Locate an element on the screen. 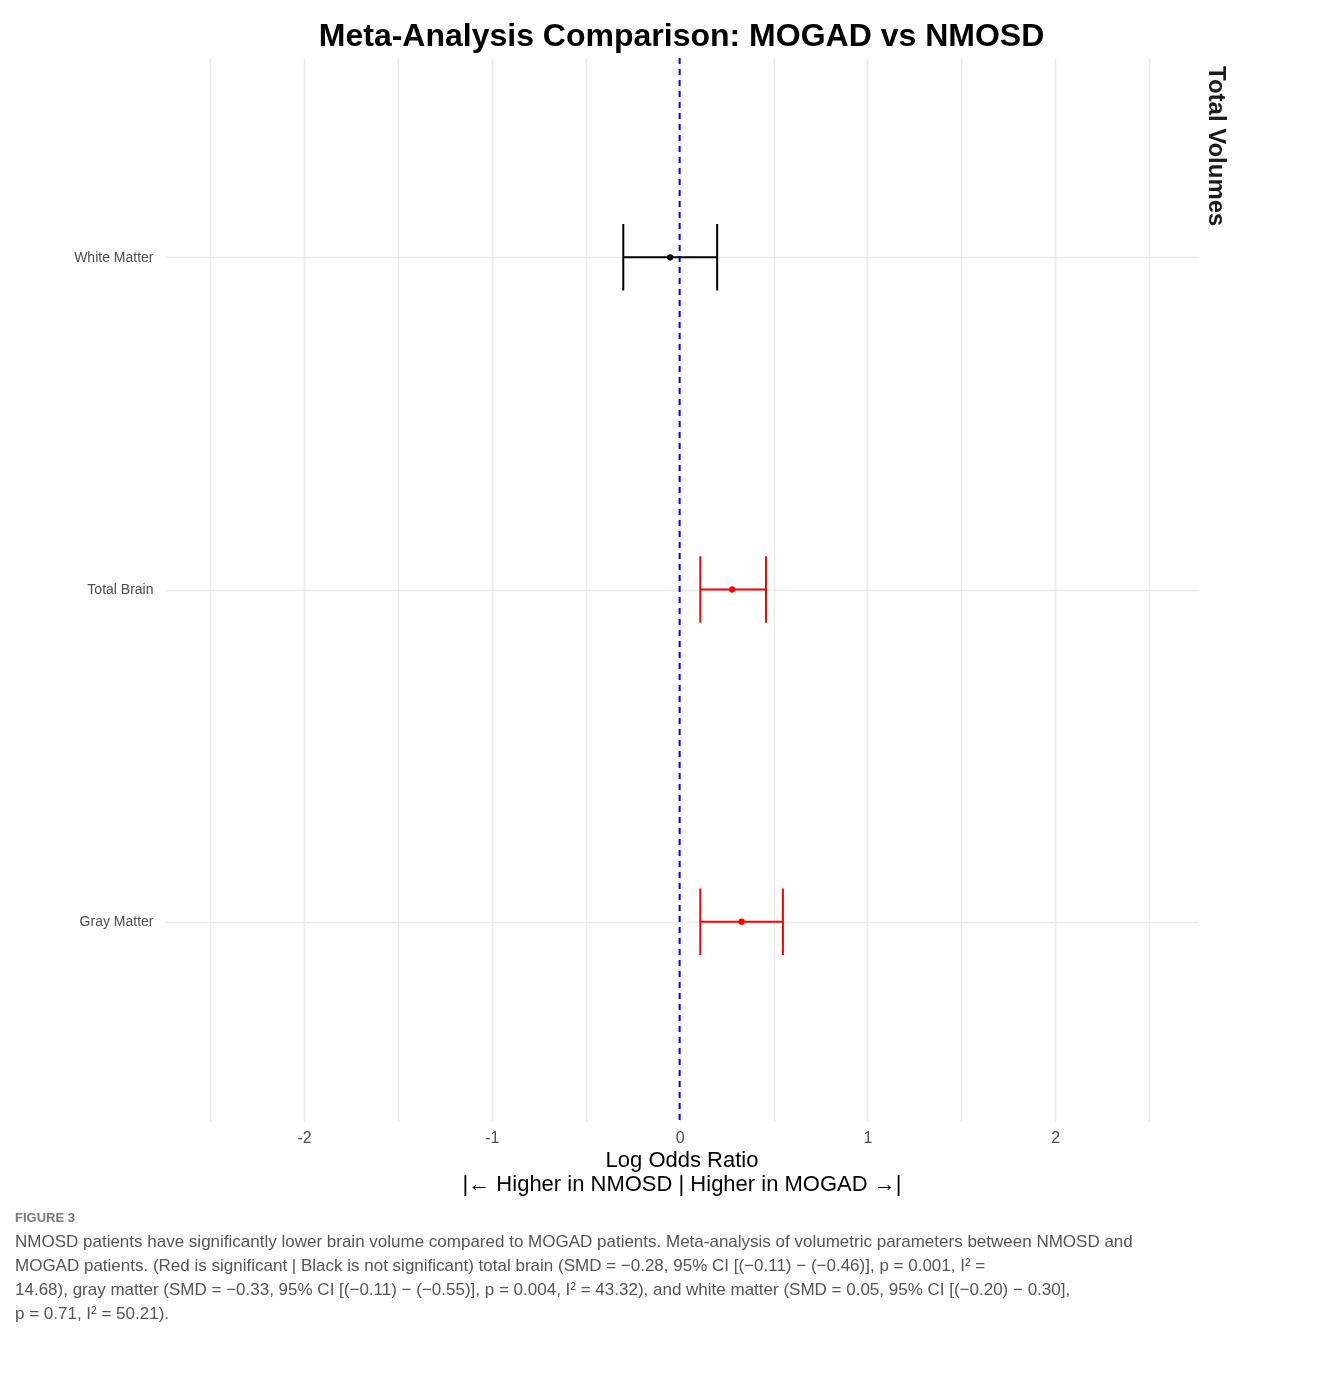 This screenshot has height=1375, width=1325. y-tick-label: White Matter is located at coordinates (114, 256).